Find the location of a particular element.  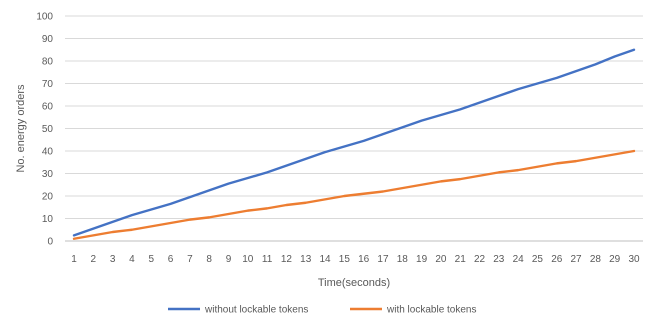

x-tick-label: 11 is located at coordinates (267, 259).